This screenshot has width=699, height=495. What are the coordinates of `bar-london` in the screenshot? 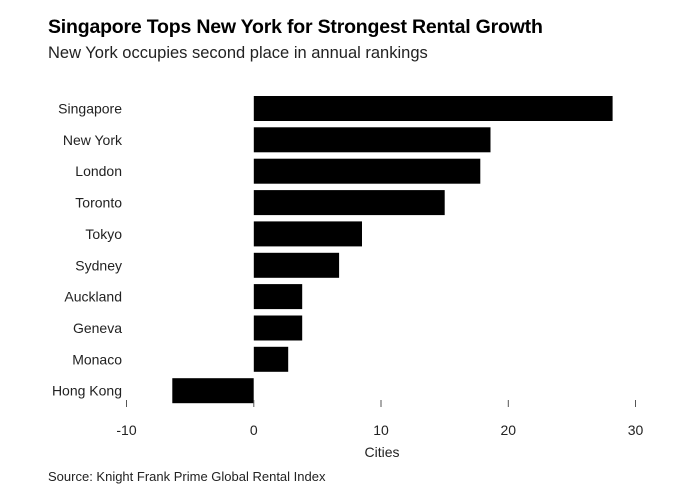 It's located at (367, 171).